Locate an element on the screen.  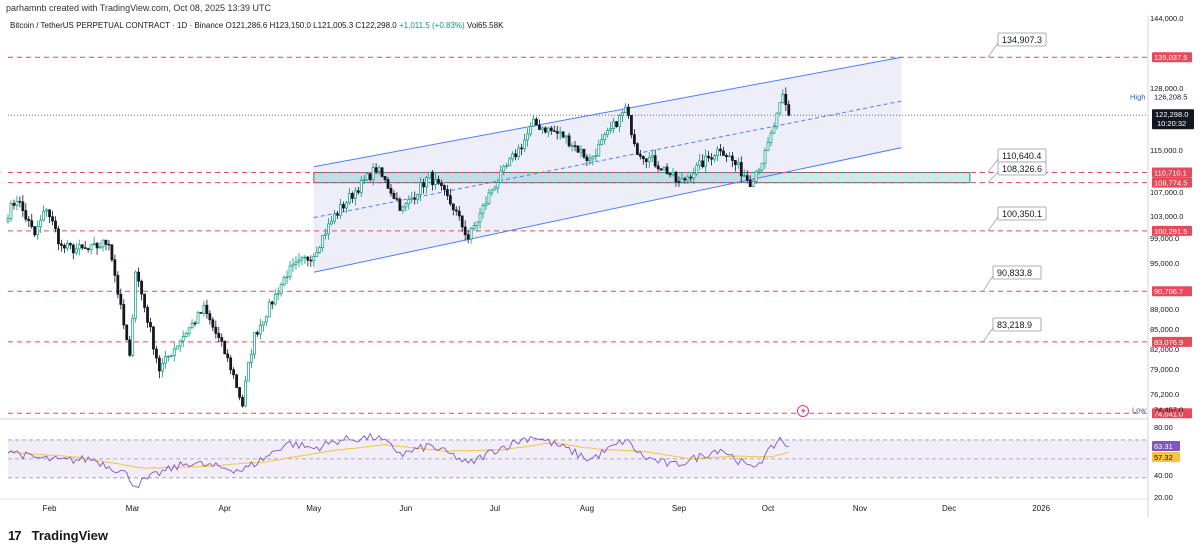
price-callout: 90,833.8 is located at coordinates (1012, 278).